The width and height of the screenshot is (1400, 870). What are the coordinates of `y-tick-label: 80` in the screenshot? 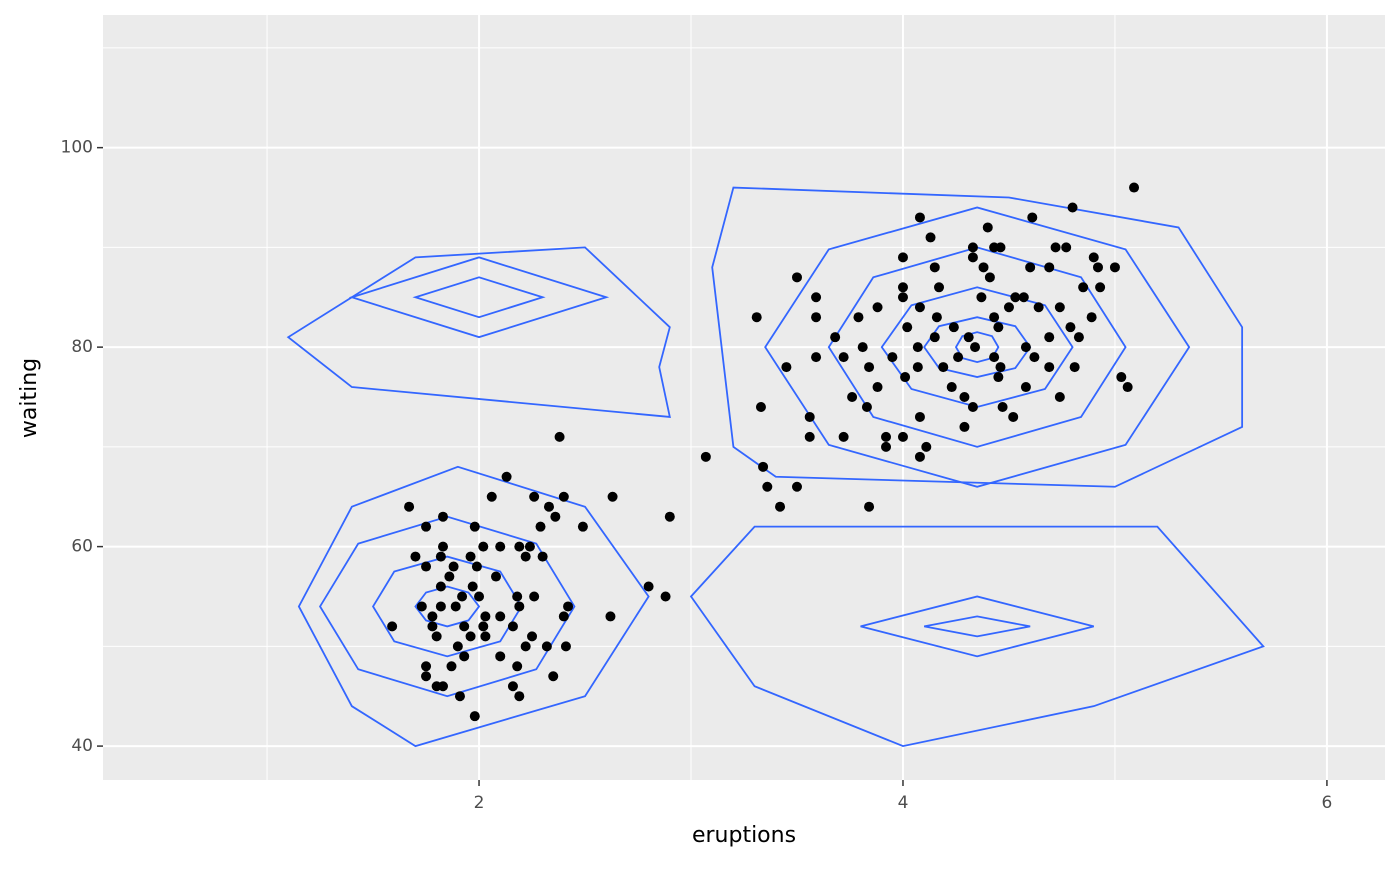 It's located at (82, 347).